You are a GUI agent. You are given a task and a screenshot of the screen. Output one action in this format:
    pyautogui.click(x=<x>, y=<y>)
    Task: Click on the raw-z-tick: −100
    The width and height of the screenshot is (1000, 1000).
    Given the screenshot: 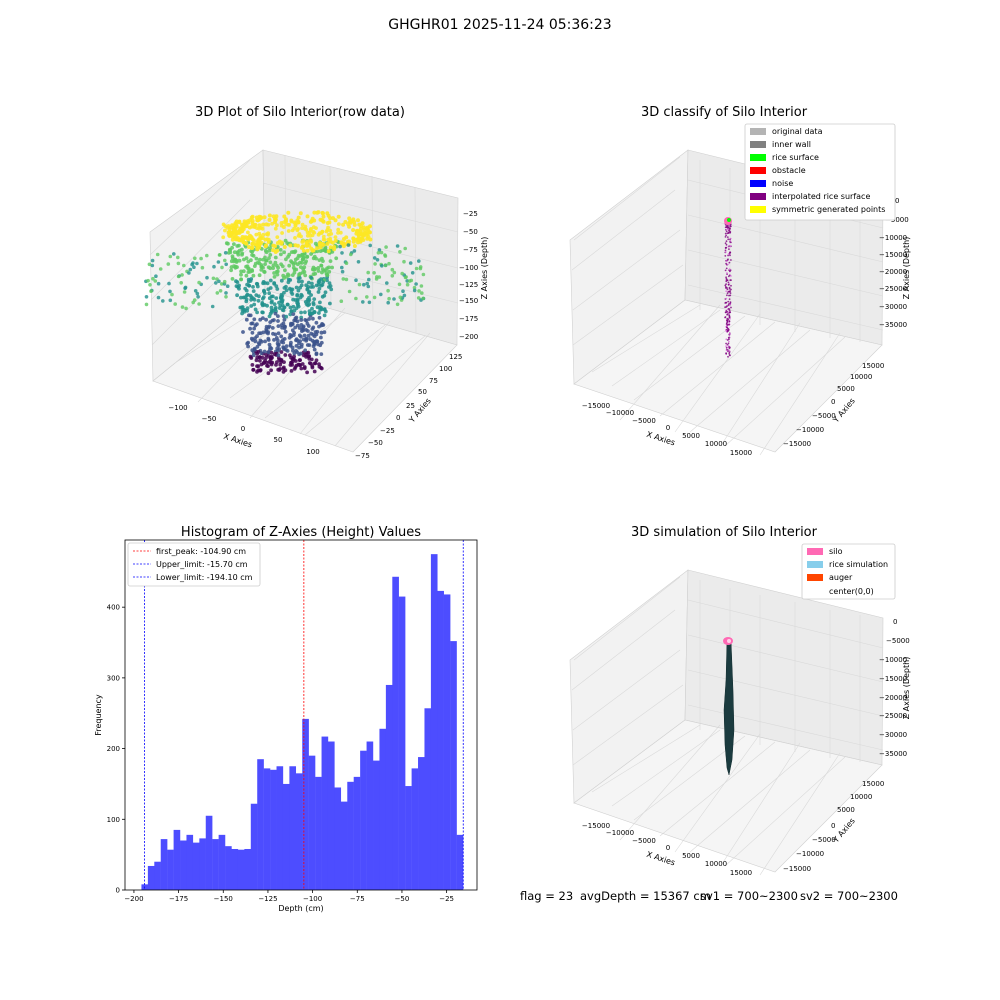 What is the action you would take?
    pyautogui.click(x=468, y=268)
    